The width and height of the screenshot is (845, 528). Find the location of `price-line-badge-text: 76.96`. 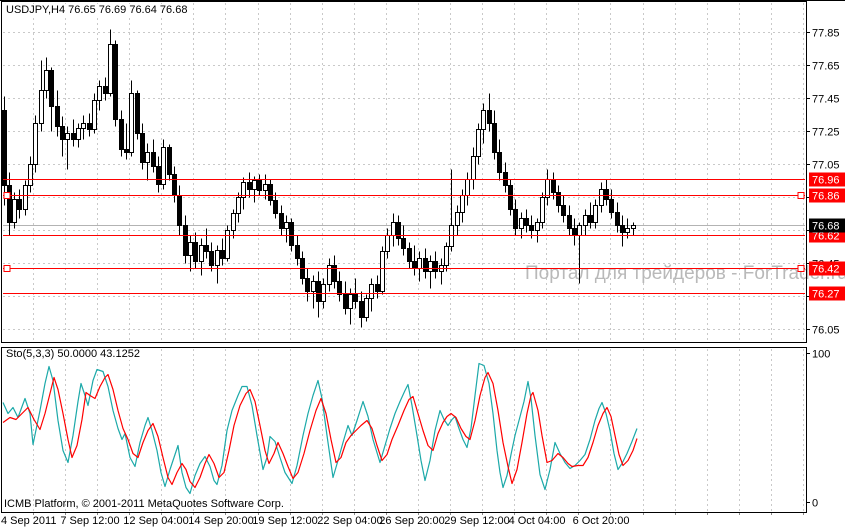

price-line-badge-text: 76.96 is located at coordinates (826, 181).